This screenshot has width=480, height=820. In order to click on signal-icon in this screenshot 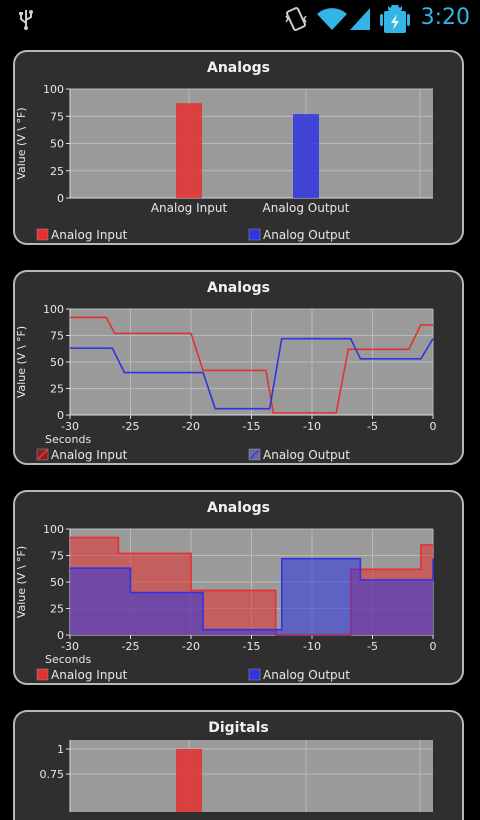, I will do `click(360, 19)`.